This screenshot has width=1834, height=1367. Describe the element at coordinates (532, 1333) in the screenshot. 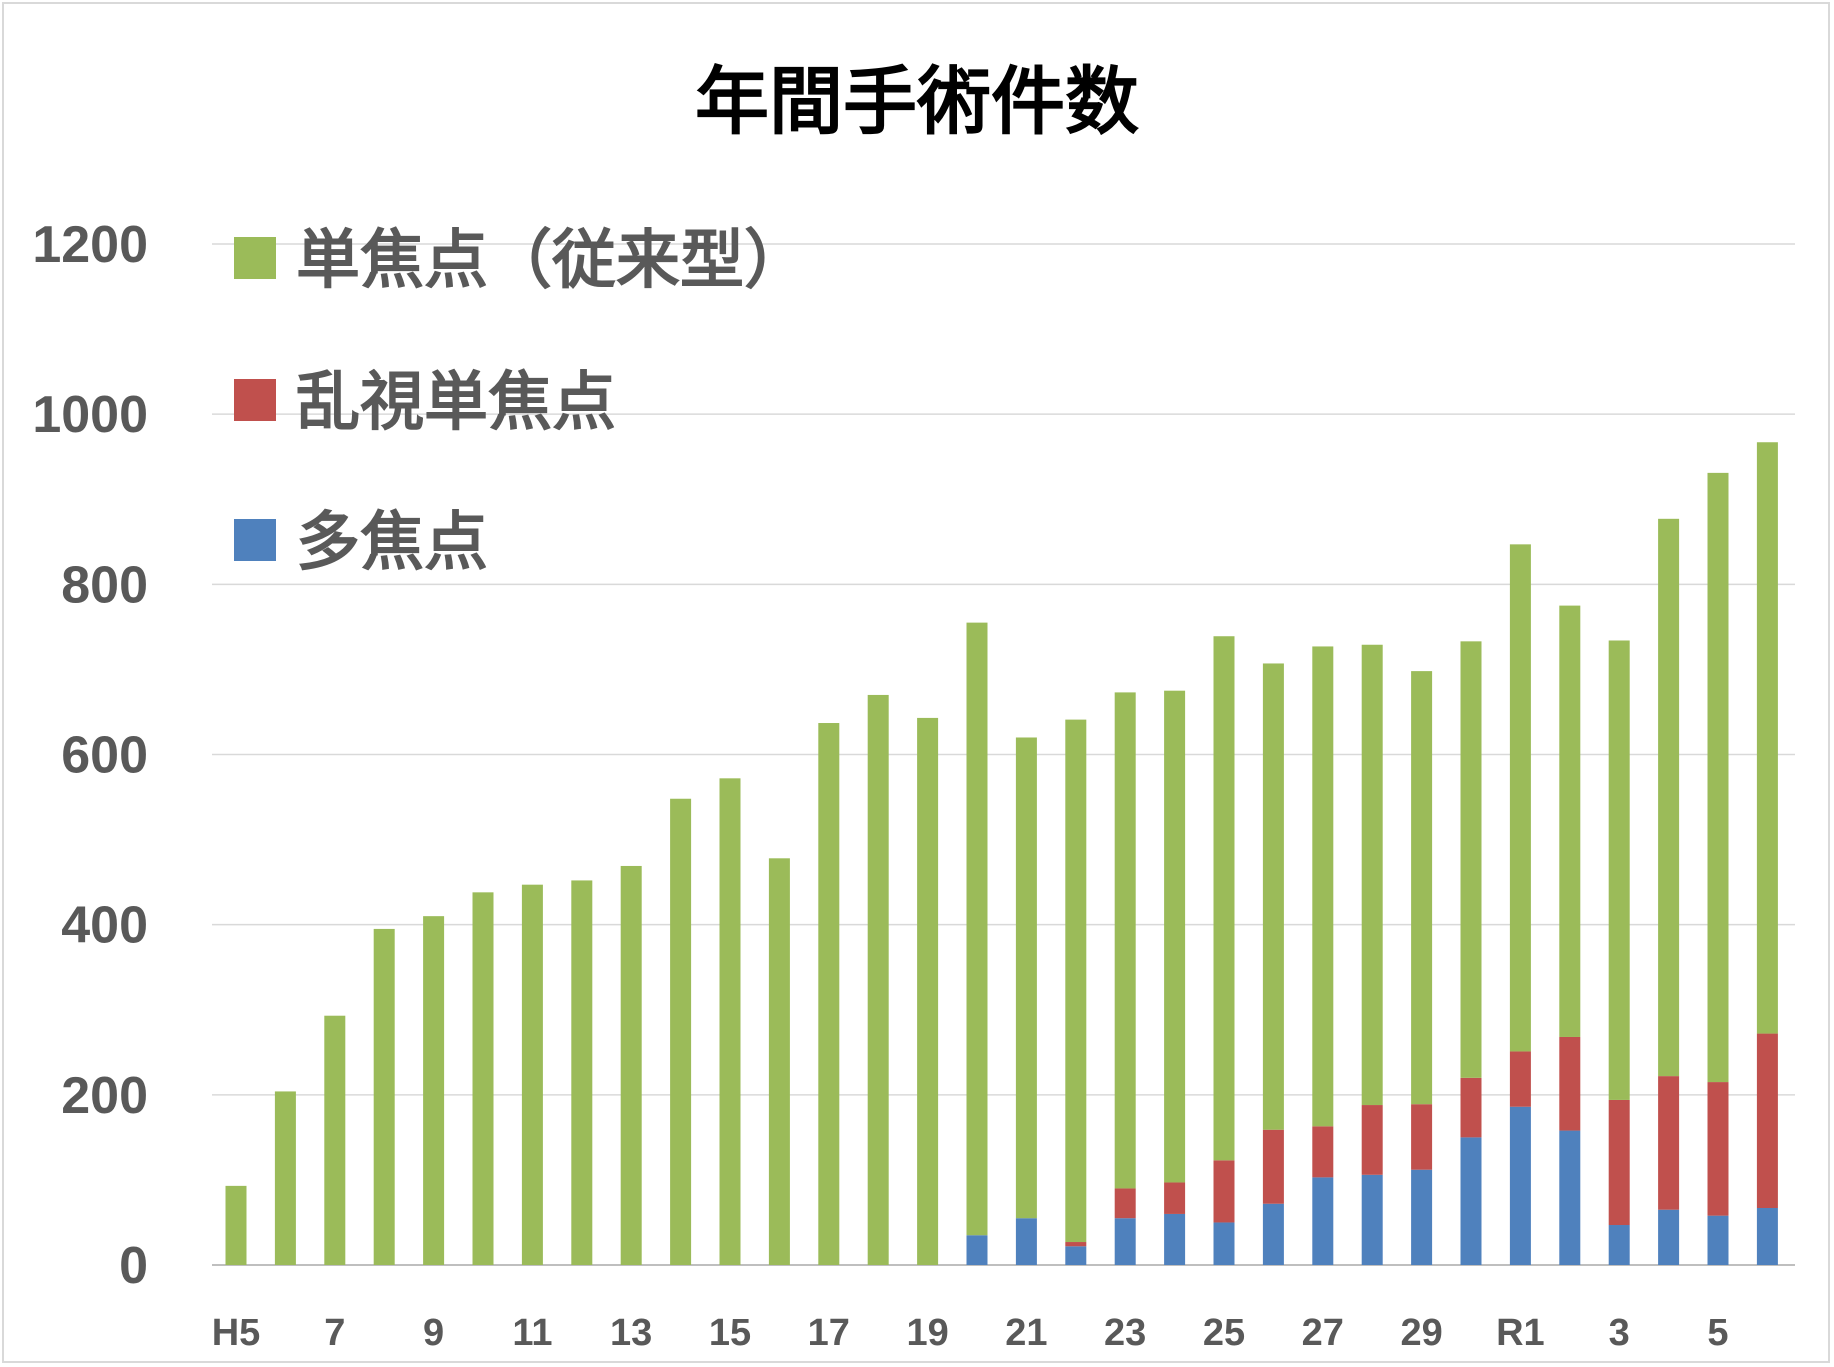

I see `x-tick-label: 11` at that location.